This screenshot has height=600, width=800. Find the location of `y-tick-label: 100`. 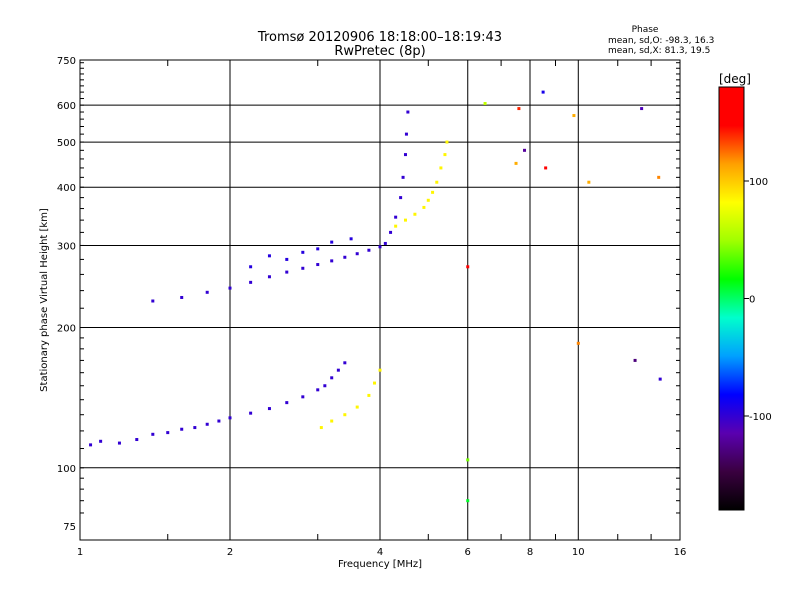

y-tick-label: 100 is located at coordinates (66, 469).